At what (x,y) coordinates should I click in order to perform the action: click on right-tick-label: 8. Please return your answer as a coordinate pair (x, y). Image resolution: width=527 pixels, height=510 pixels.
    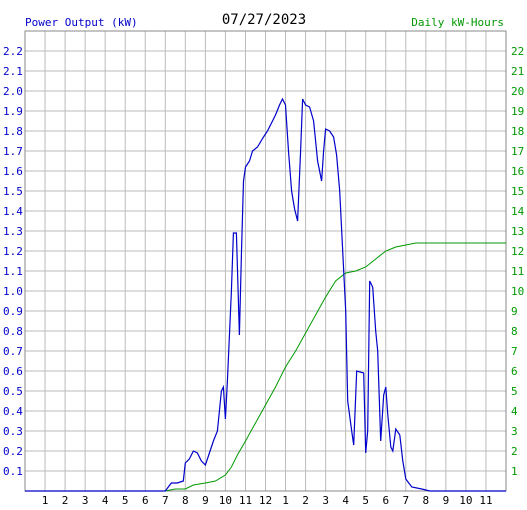
    Looking at the image, I should click on (514, 331).